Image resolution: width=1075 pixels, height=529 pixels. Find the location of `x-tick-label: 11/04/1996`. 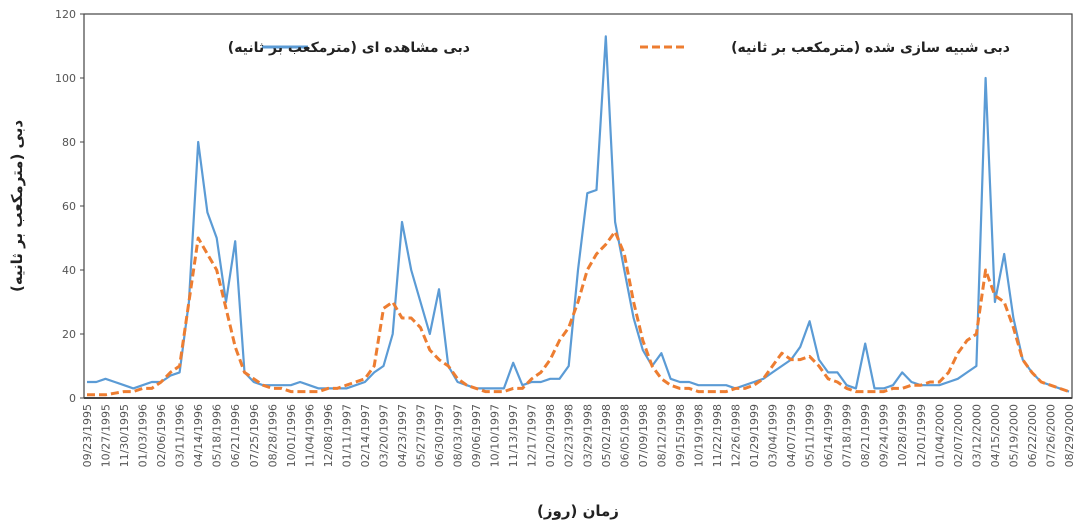

x-tick-label: 11/04/1996 is located at coordinates (309, 435).